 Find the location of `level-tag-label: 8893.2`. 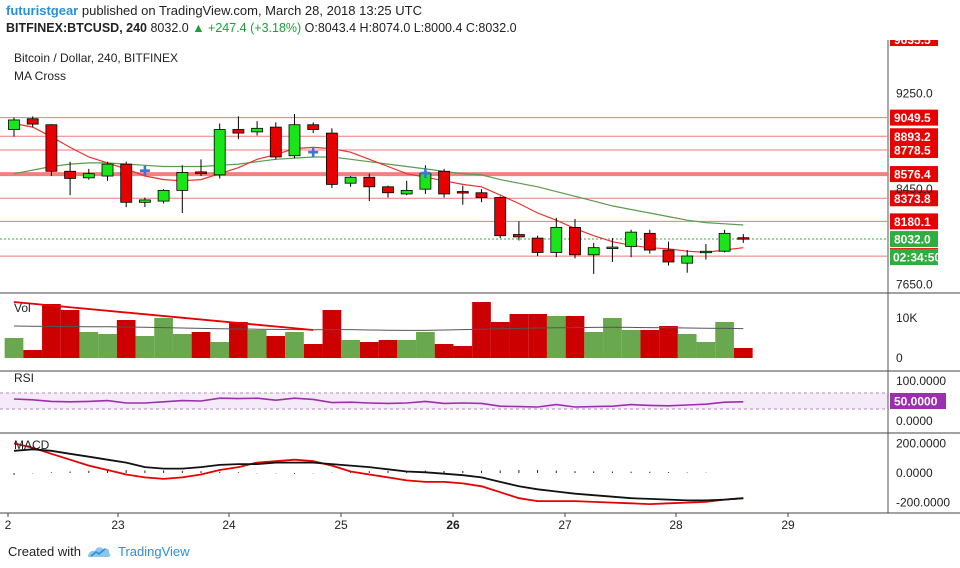

level-tag-label: 8893.2 is located at coordinates (912, 137).